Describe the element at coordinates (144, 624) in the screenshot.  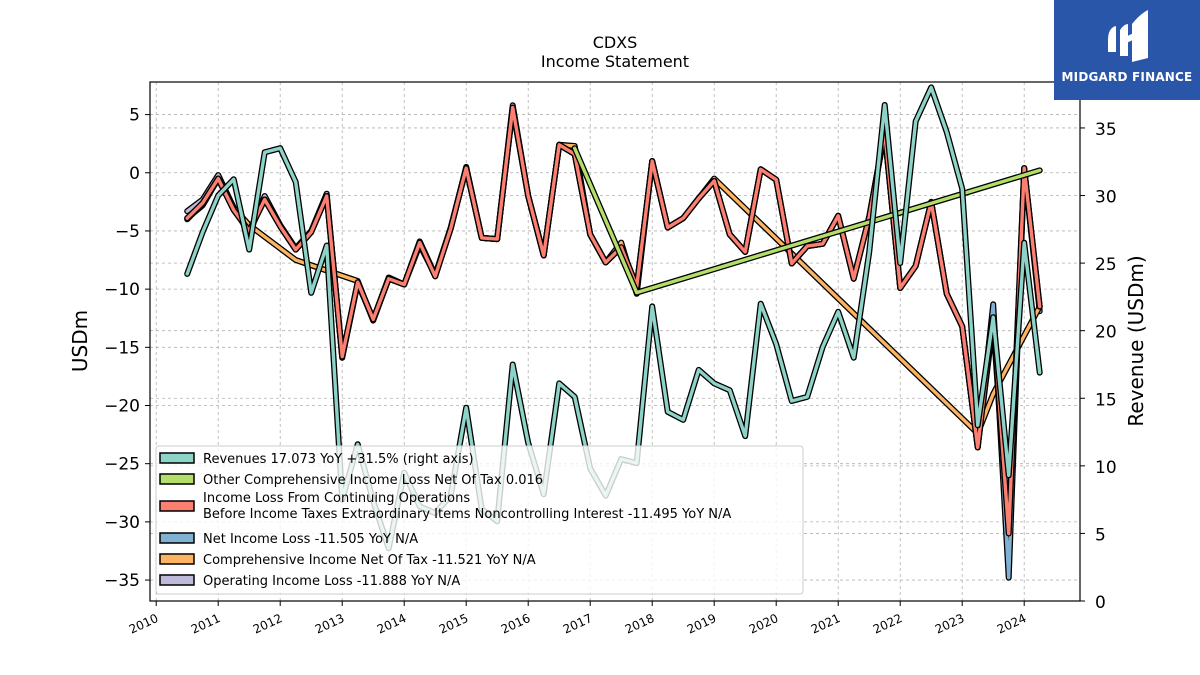
I see `x-tick-label: 2010` at that location.